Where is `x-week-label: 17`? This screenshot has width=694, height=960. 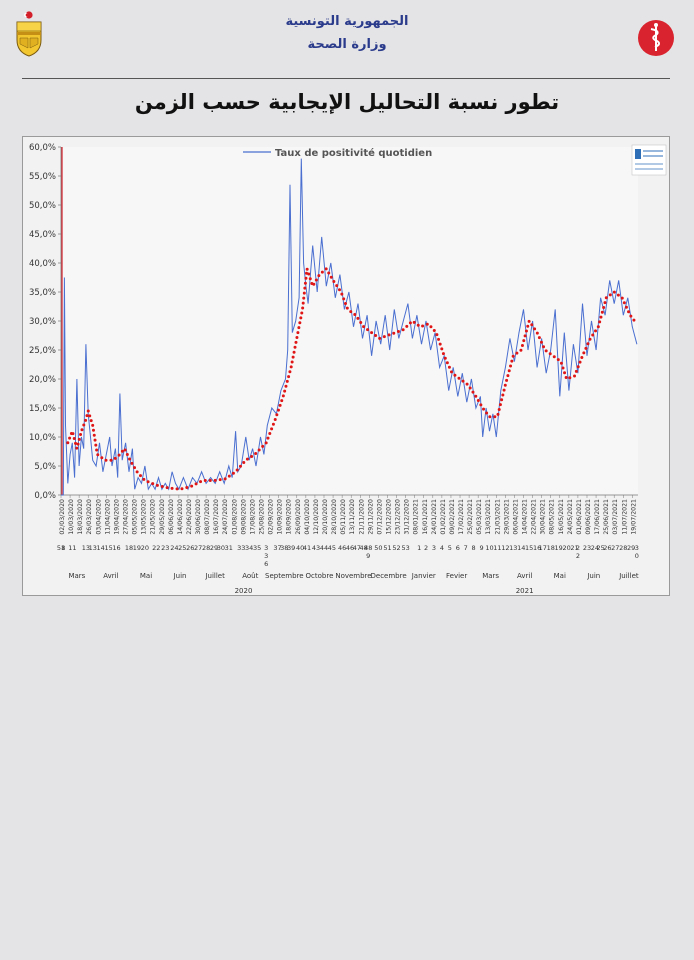
x-week-label: 17 is located at coordinates (543, 548).